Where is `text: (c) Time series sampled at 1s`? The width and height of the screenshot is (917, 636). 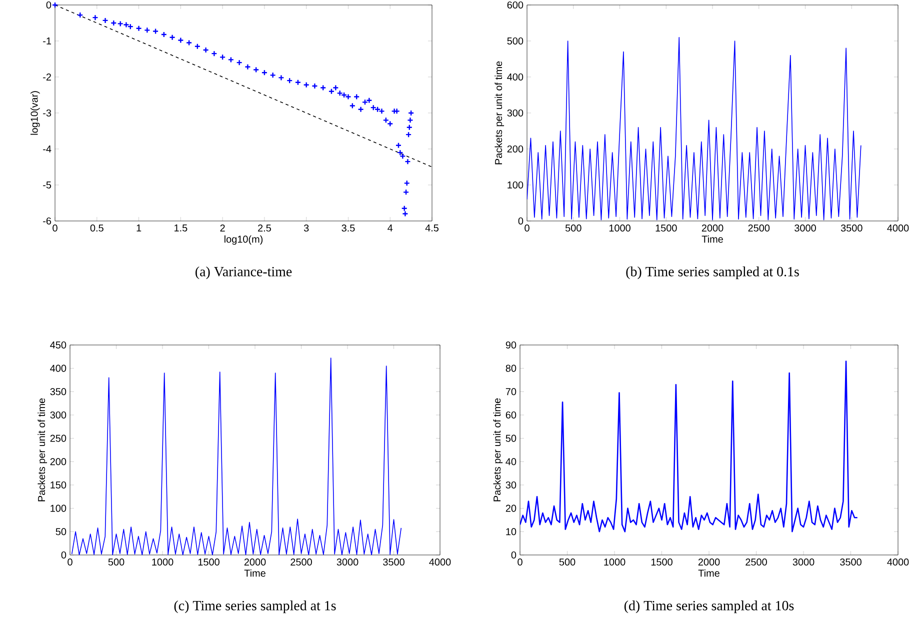
text: (c) Time series sampled at 1s is located at coordinates (255, 607).